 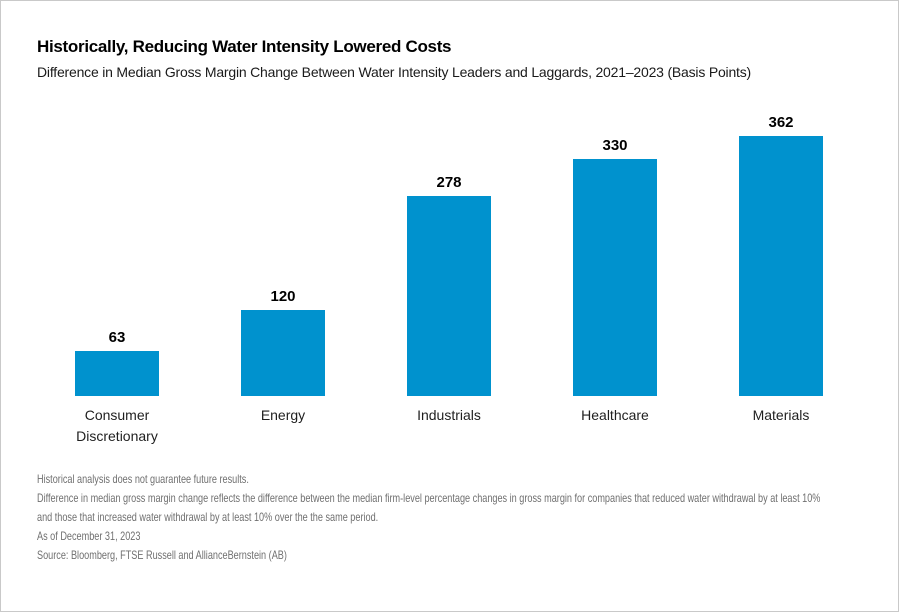 What do you see at coordinates (117, 252) in the screenshot?
I see `bar-column-consumer-discretionary: 63` at bounding box center [117, 252].